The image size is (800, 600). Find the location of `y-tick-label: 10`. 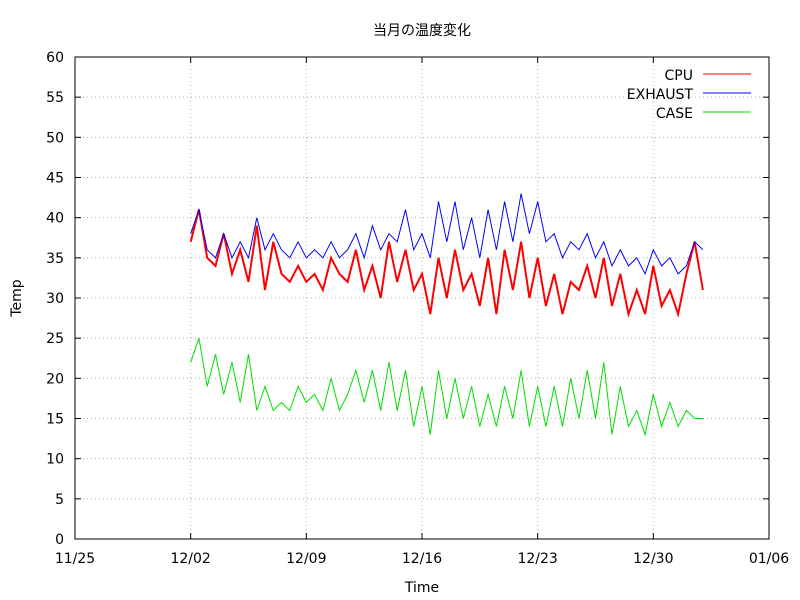

y-tick-label: 10 is located at coordinates (55, 460).